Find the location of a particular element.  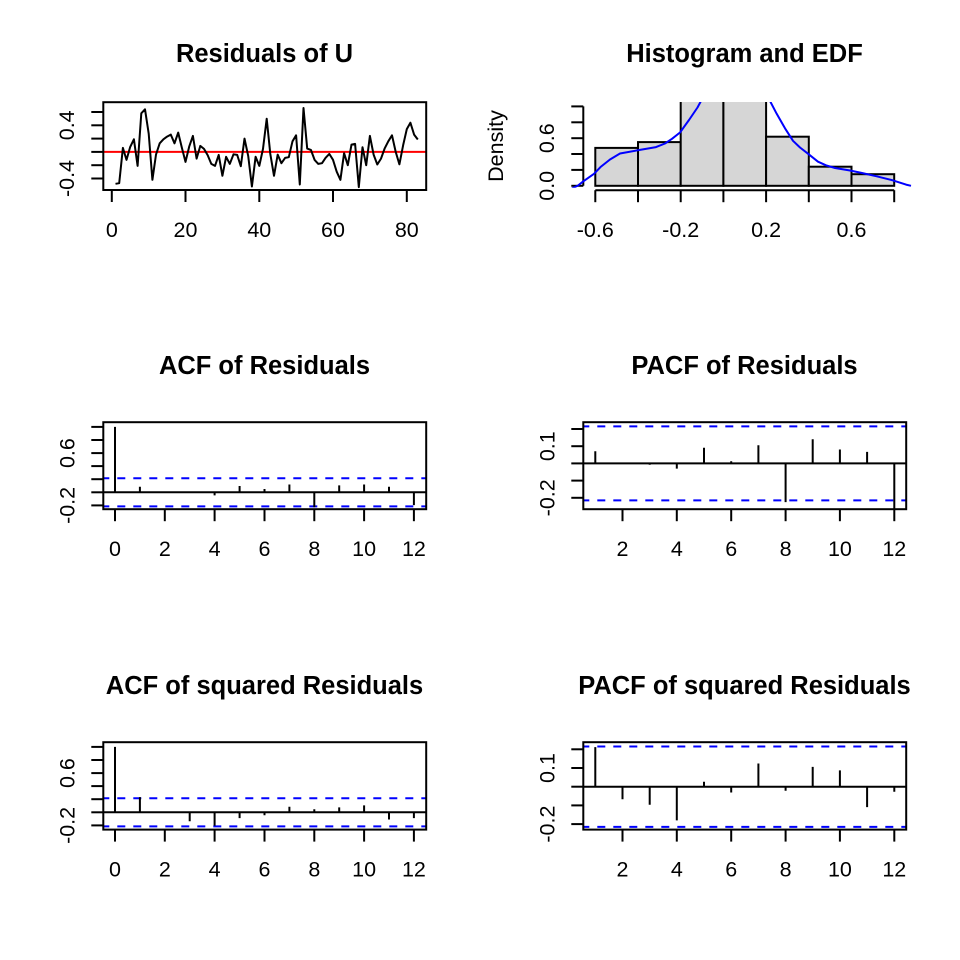

svg-text: Residuals of U is located at coordinates (264, 54).